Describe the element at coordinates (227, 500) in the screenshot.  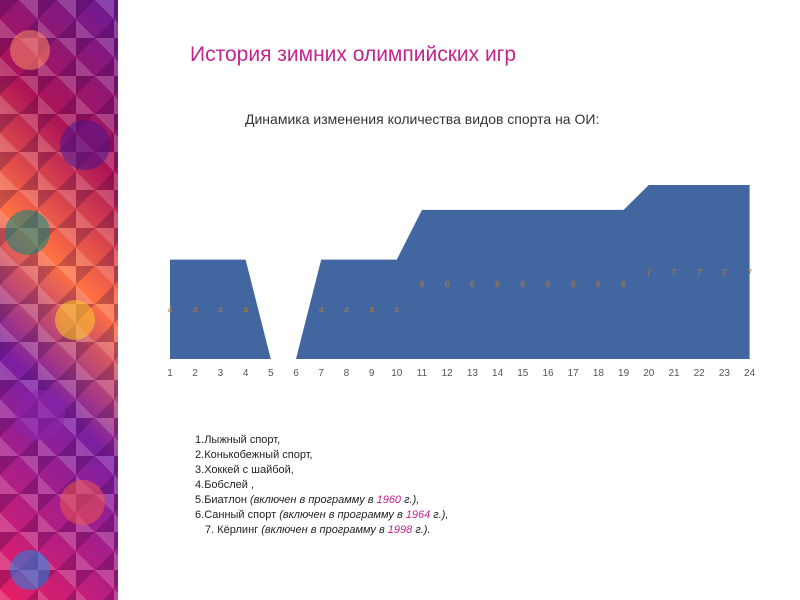
I see `legend-text: Биатлон` at that location.